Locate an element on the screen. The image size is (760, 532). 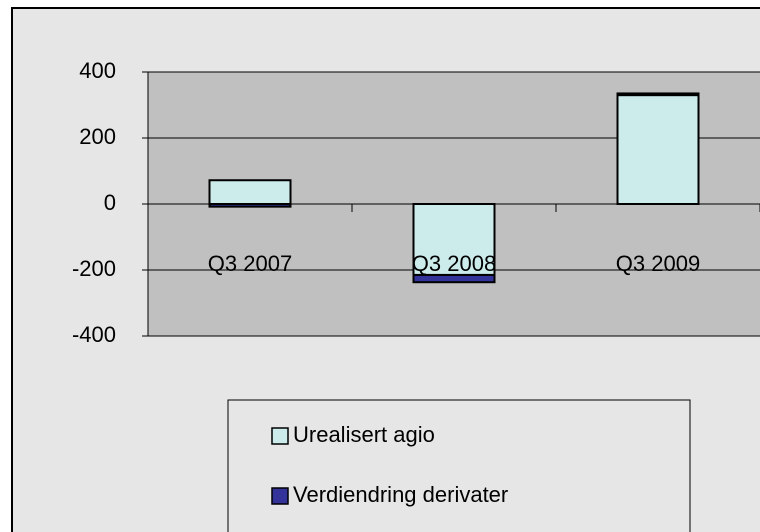
legend-items: Urealisert agio Verdiendring derivater is located at coordinates (389, 464).